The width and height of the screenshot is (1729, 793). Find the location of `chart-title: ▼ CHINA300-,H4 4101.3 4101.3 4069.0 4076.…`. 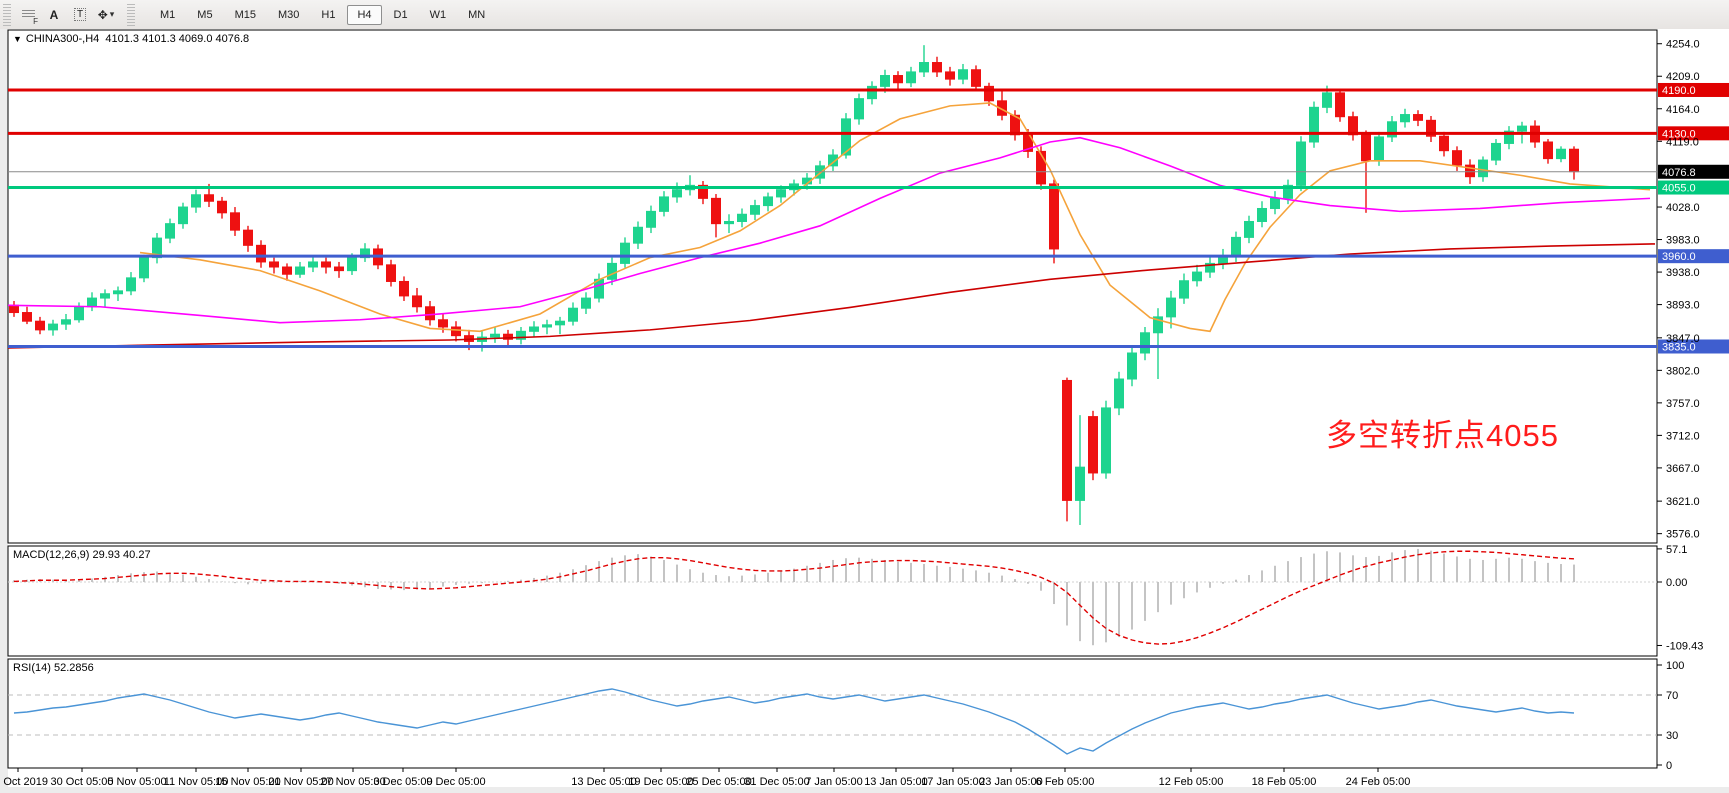

chart-title: ▼ CHINA300-,H4 4101.3 4101.3 4069.0 4076.… is located at coordinates (131, 39).